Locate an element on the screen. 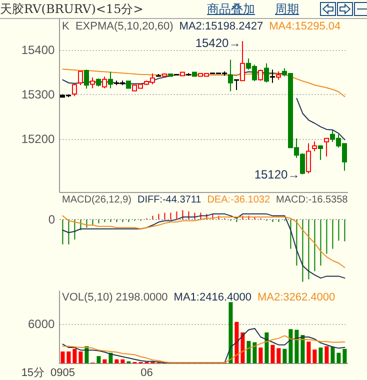 Image resolution: width=367 pixels, height=380 pixels. text: MA4:15295.04 is located at coordinates (305, 26).